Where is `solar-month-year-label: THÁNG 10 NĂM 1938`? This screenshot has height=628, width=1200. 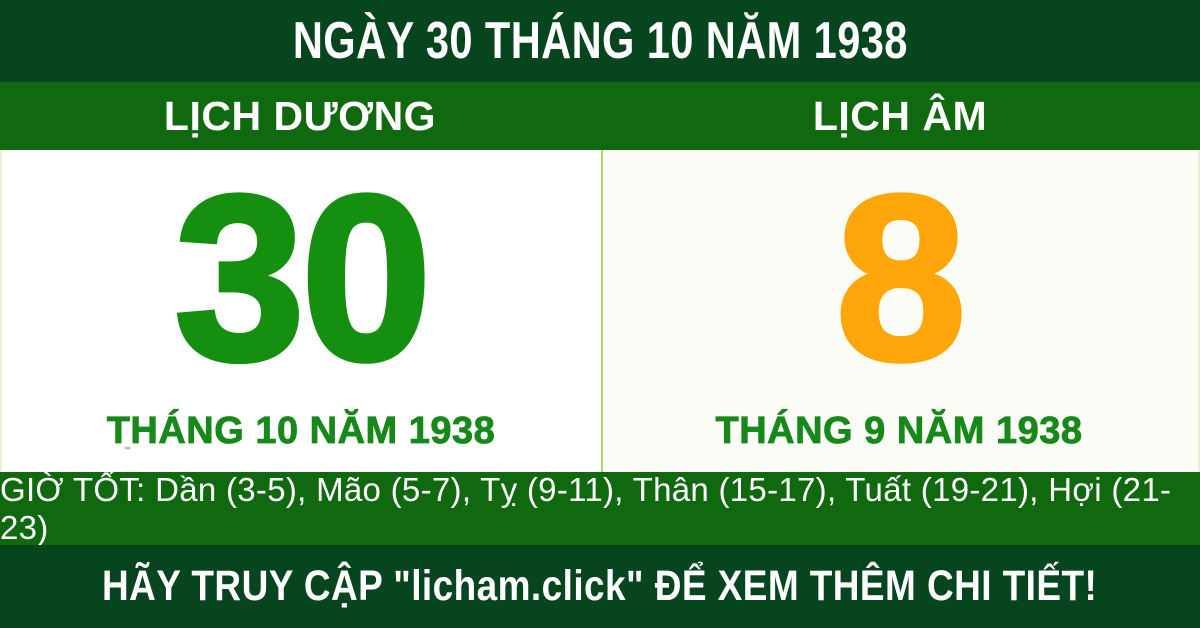
solar-month-year-label: THÁNG 10 NĂM 1938 is located at coordinates (301, 431).